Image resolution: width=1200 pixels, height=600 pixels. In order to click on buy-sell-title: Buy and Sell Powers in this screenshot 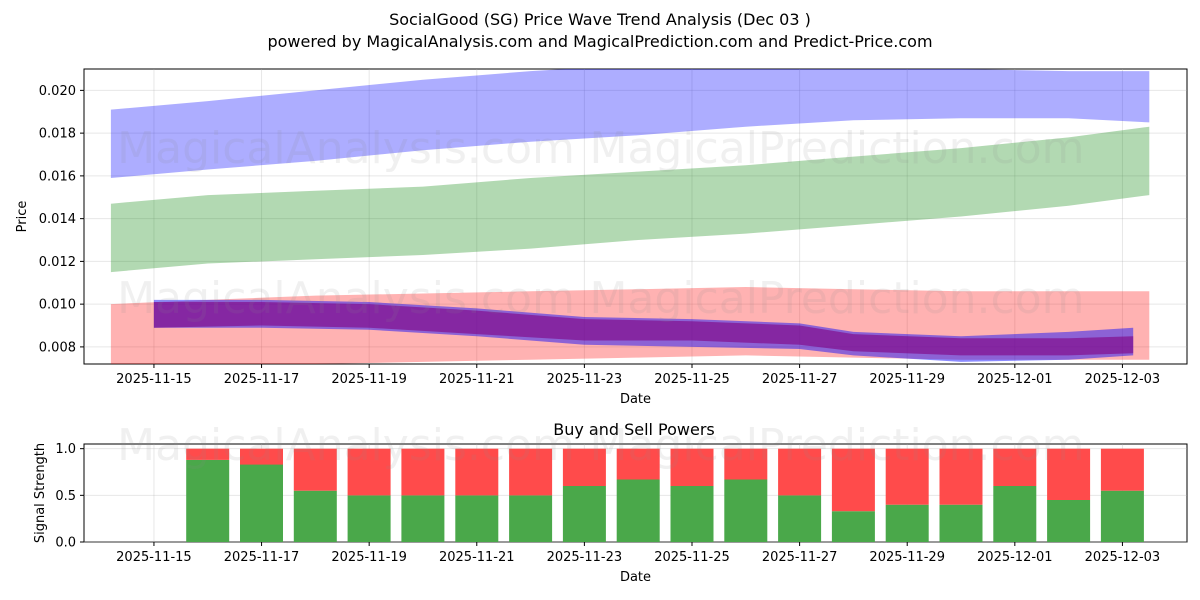, I will do `click(634, 429)`.